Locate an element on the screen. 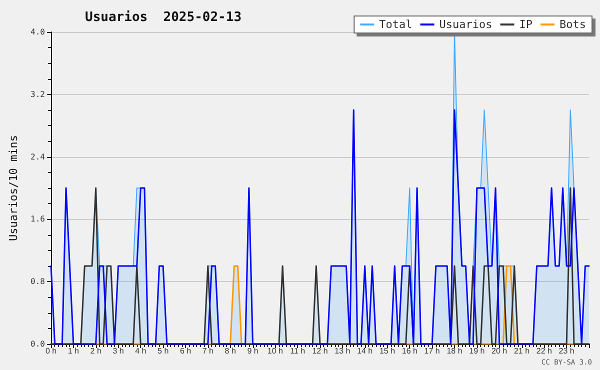 The height and width of the screenshot is (370, 600). x-tick-label: 11 h is located at coordinates (298, 351).